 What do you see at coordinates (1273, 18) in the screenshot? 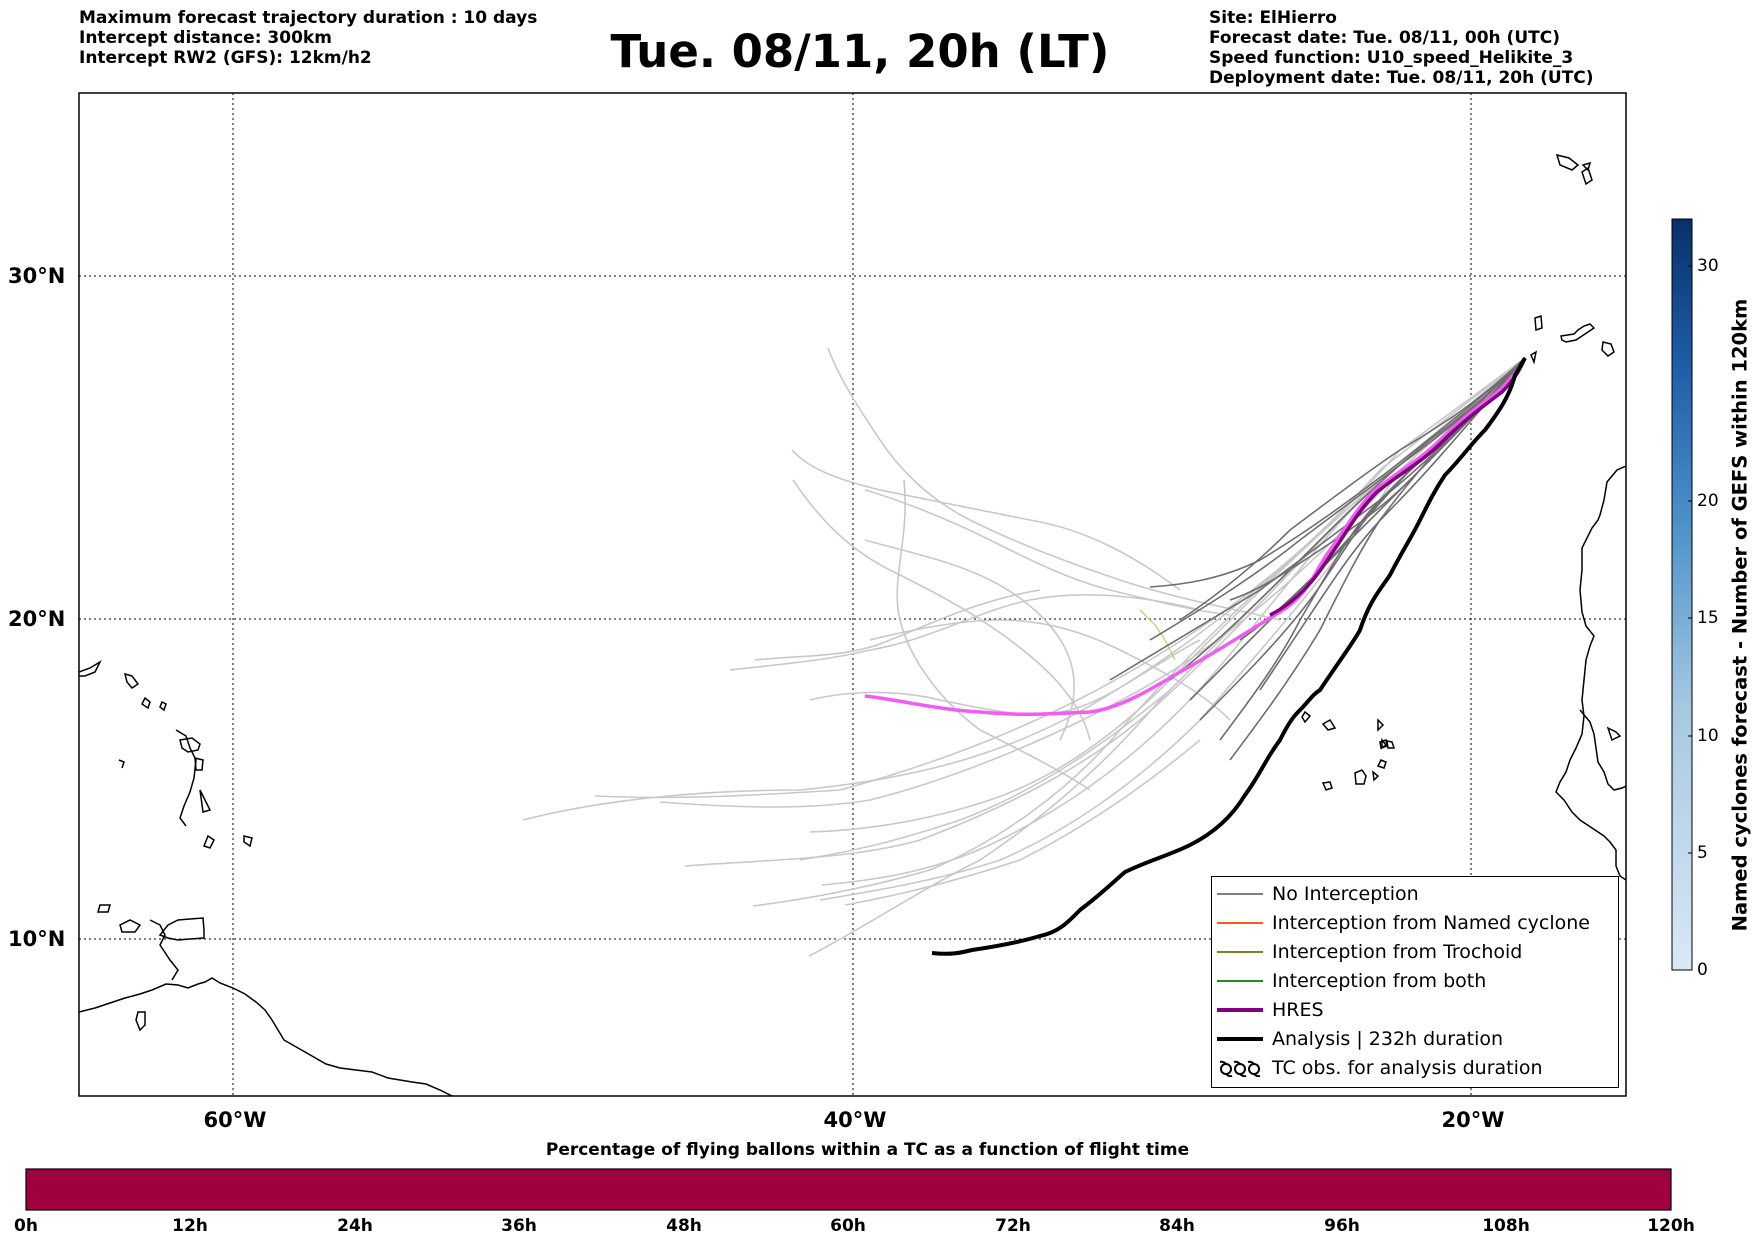
I see `header-right-line: Site: ElHierro` at bounding box center [1273, 18].